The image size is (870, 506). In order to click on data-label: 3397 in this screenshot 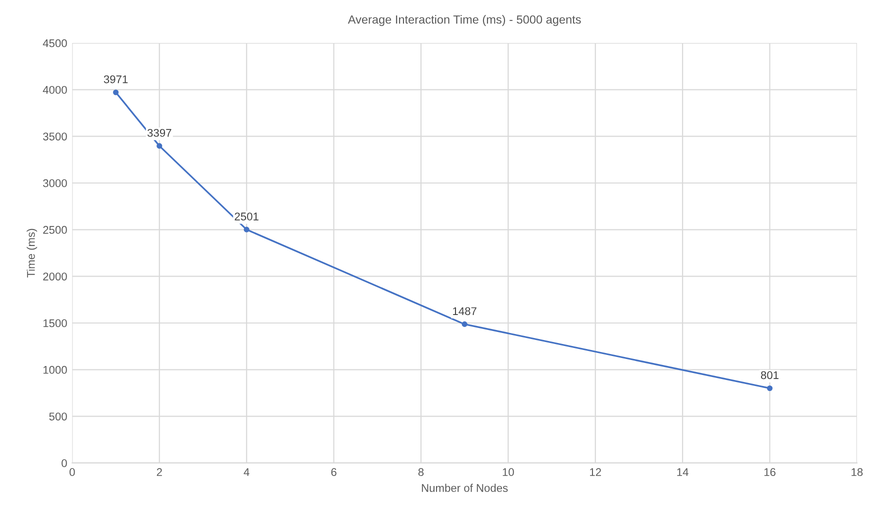, I will do `click(159, 132)`.